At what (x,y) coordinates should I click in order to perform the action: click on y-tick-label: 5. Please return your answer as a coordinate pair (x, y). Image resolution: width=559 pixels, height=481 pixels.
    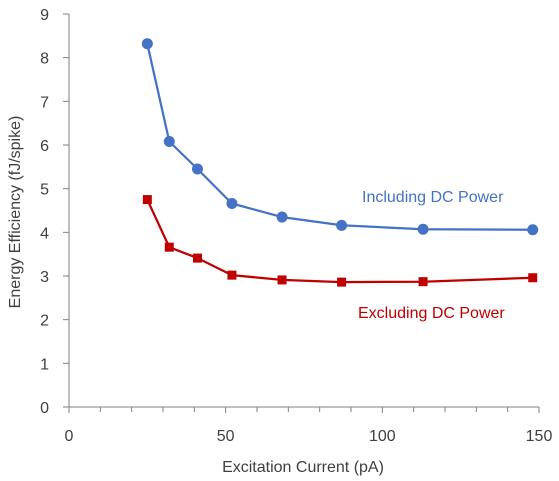
    Looking at the image, I should click on (44, 190).